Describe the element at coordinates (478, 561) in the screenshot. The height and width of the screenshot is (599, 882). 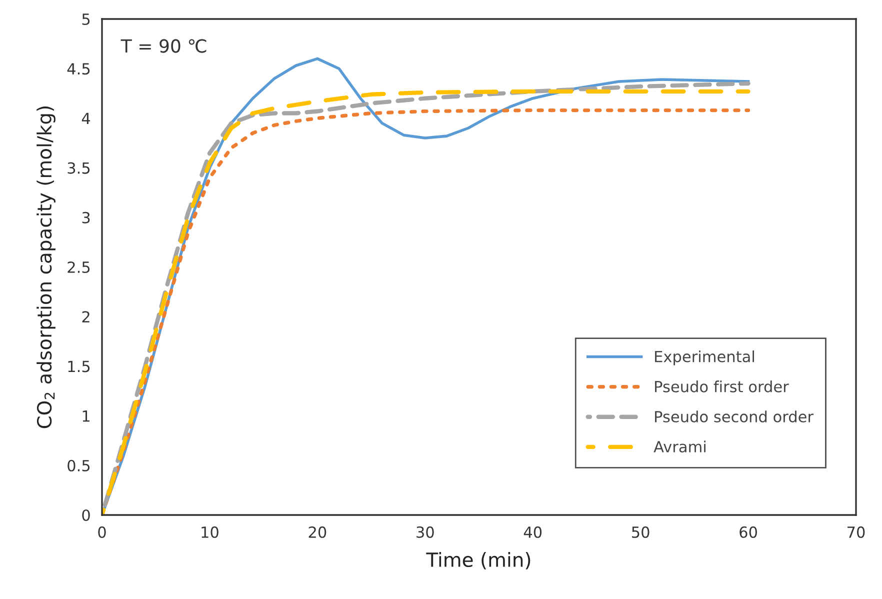
I see `x-axis-title: Time (min)` at that location.